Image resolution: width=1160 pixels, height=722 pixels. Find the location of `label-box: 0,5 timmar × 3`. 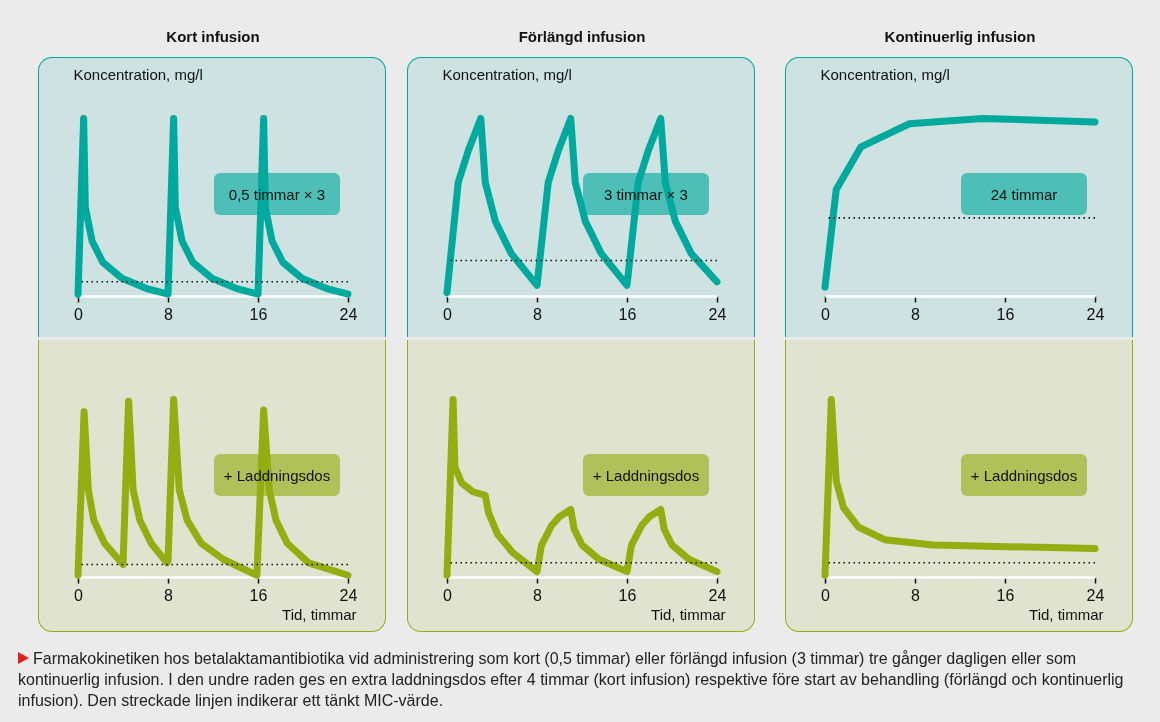

label-box: 0,5 timmar × 3 is located at coordinates (277, 194).